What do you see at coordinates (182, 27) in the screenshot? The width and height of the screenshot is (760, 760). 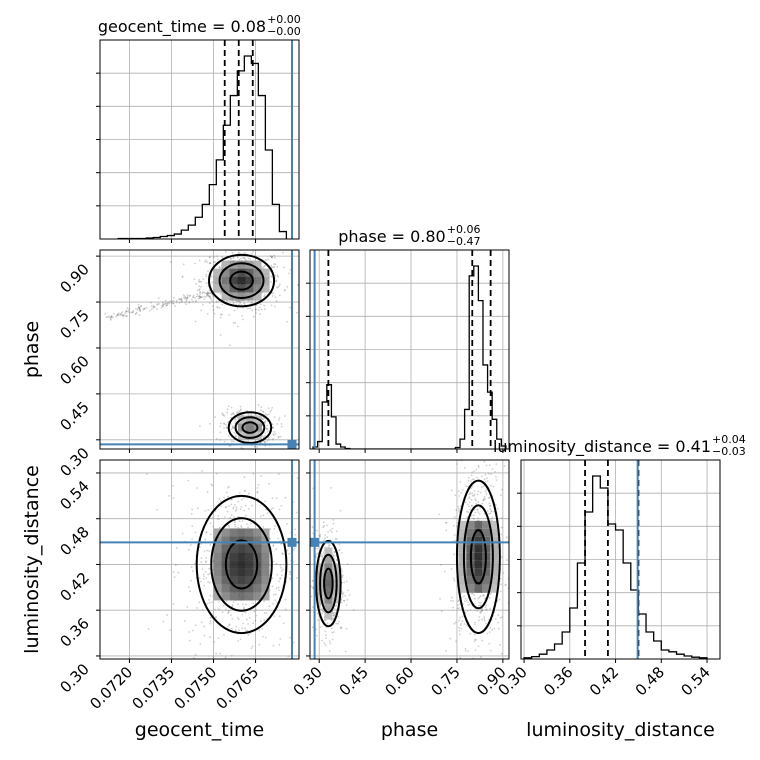 I see `title-geocent_time: geocent_time = 0.08` at bounding box center [182, 27].